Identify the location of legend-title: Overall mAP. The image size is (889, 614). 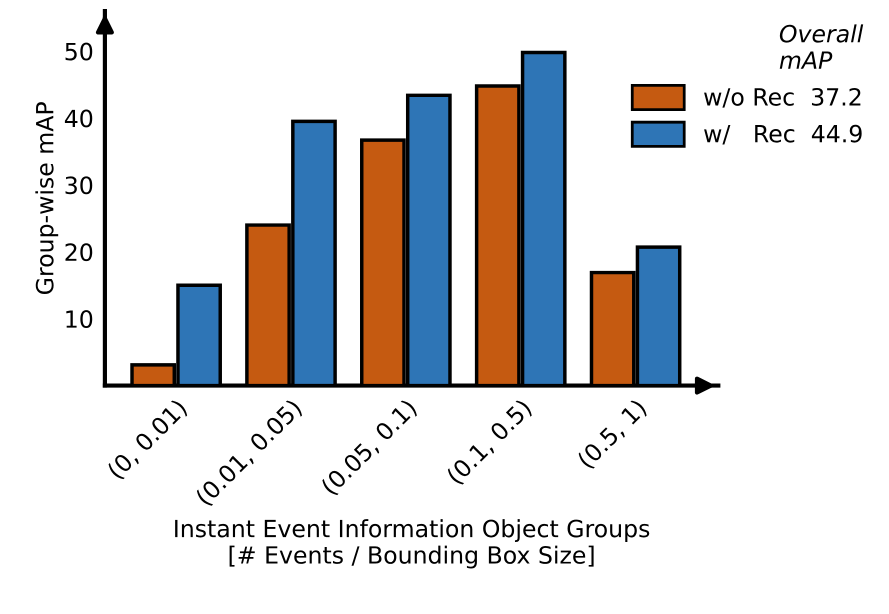
(822, 46).